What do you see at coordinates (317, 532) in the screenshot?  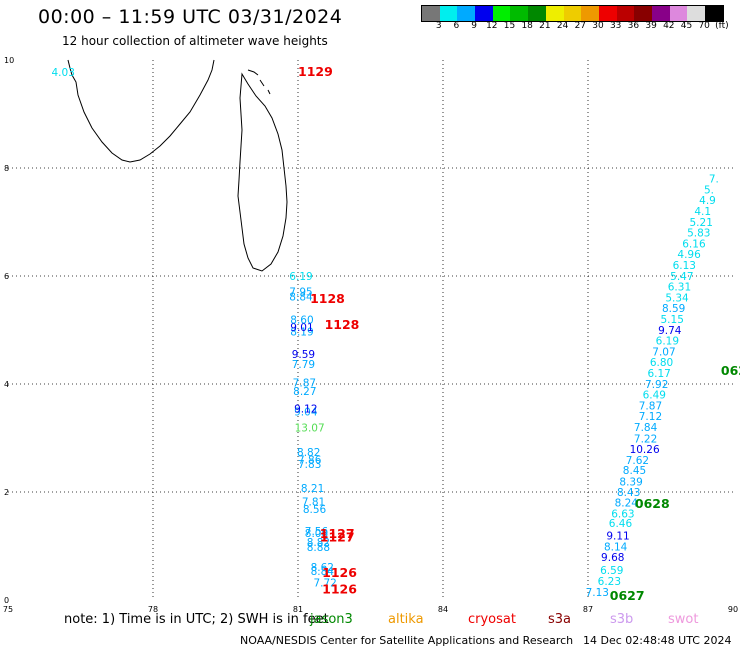 I see `wave-height-label: 7.56` at bounding box center [317, 532].